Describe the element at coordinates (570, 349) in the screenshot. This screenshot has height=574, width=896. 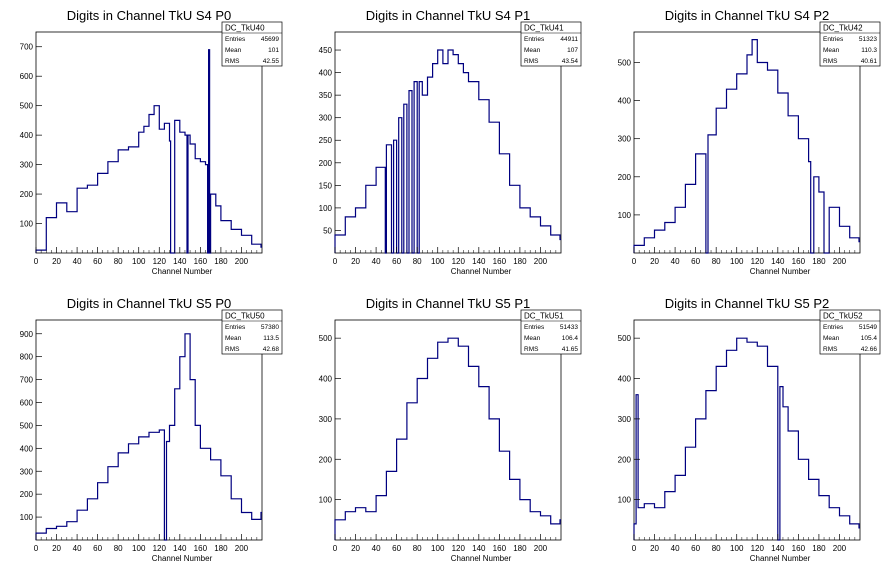
I see `stats-value: 41.65` at that location.